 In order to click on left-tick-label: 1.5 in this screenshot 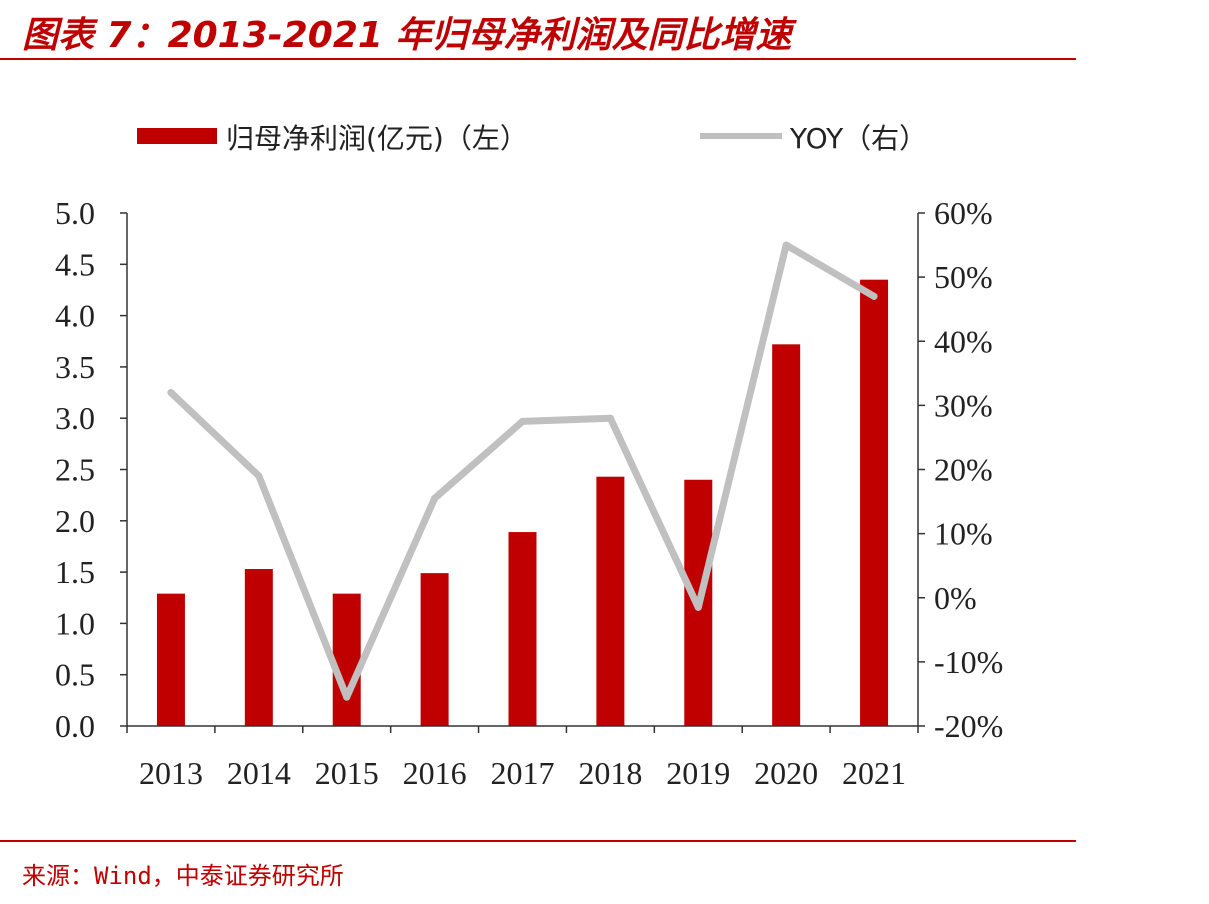, I will do `click(75, 572)`.